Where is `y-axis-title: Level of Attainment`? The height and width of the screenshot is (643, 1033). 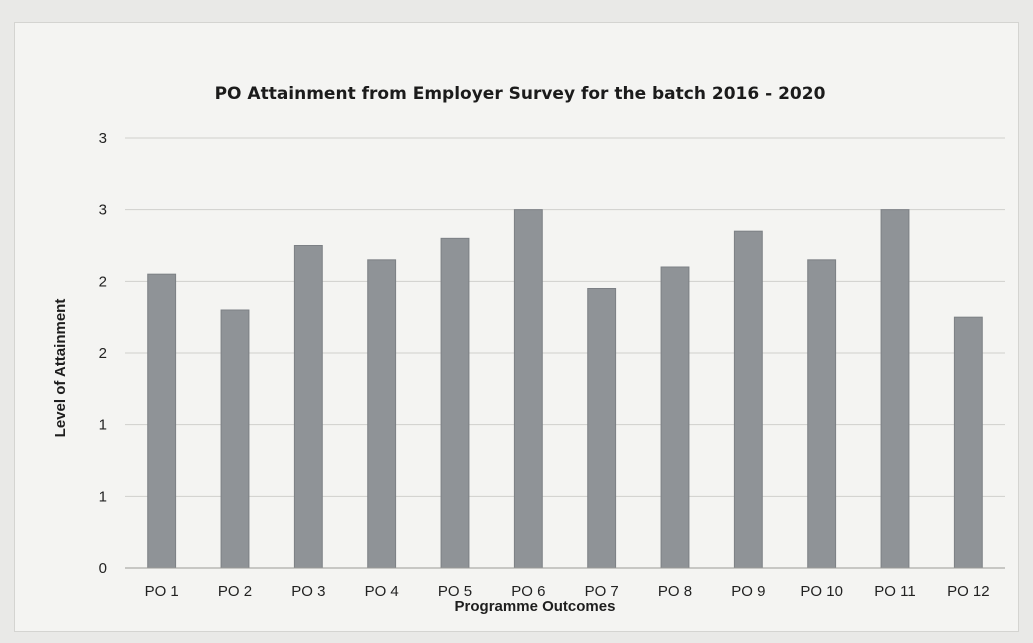 y-axis-title: Level of Attainment is located at coordinates (60, 368).